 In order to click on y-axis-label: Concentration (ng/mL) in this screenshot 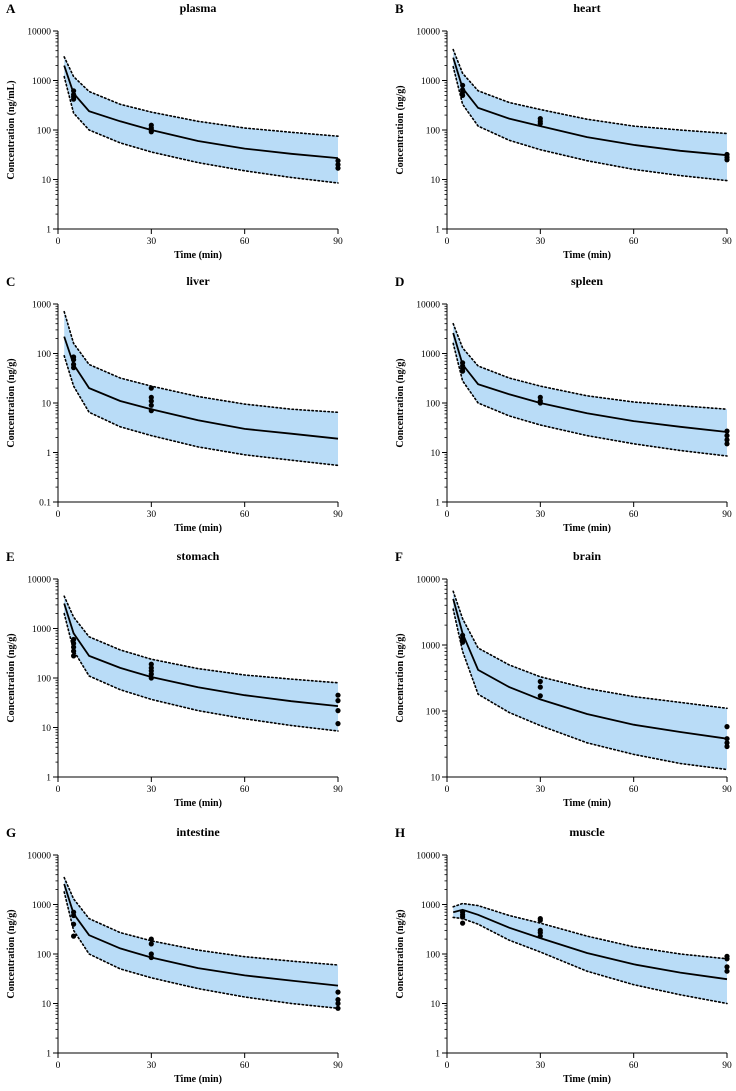, I will do `click(11, 129)`.